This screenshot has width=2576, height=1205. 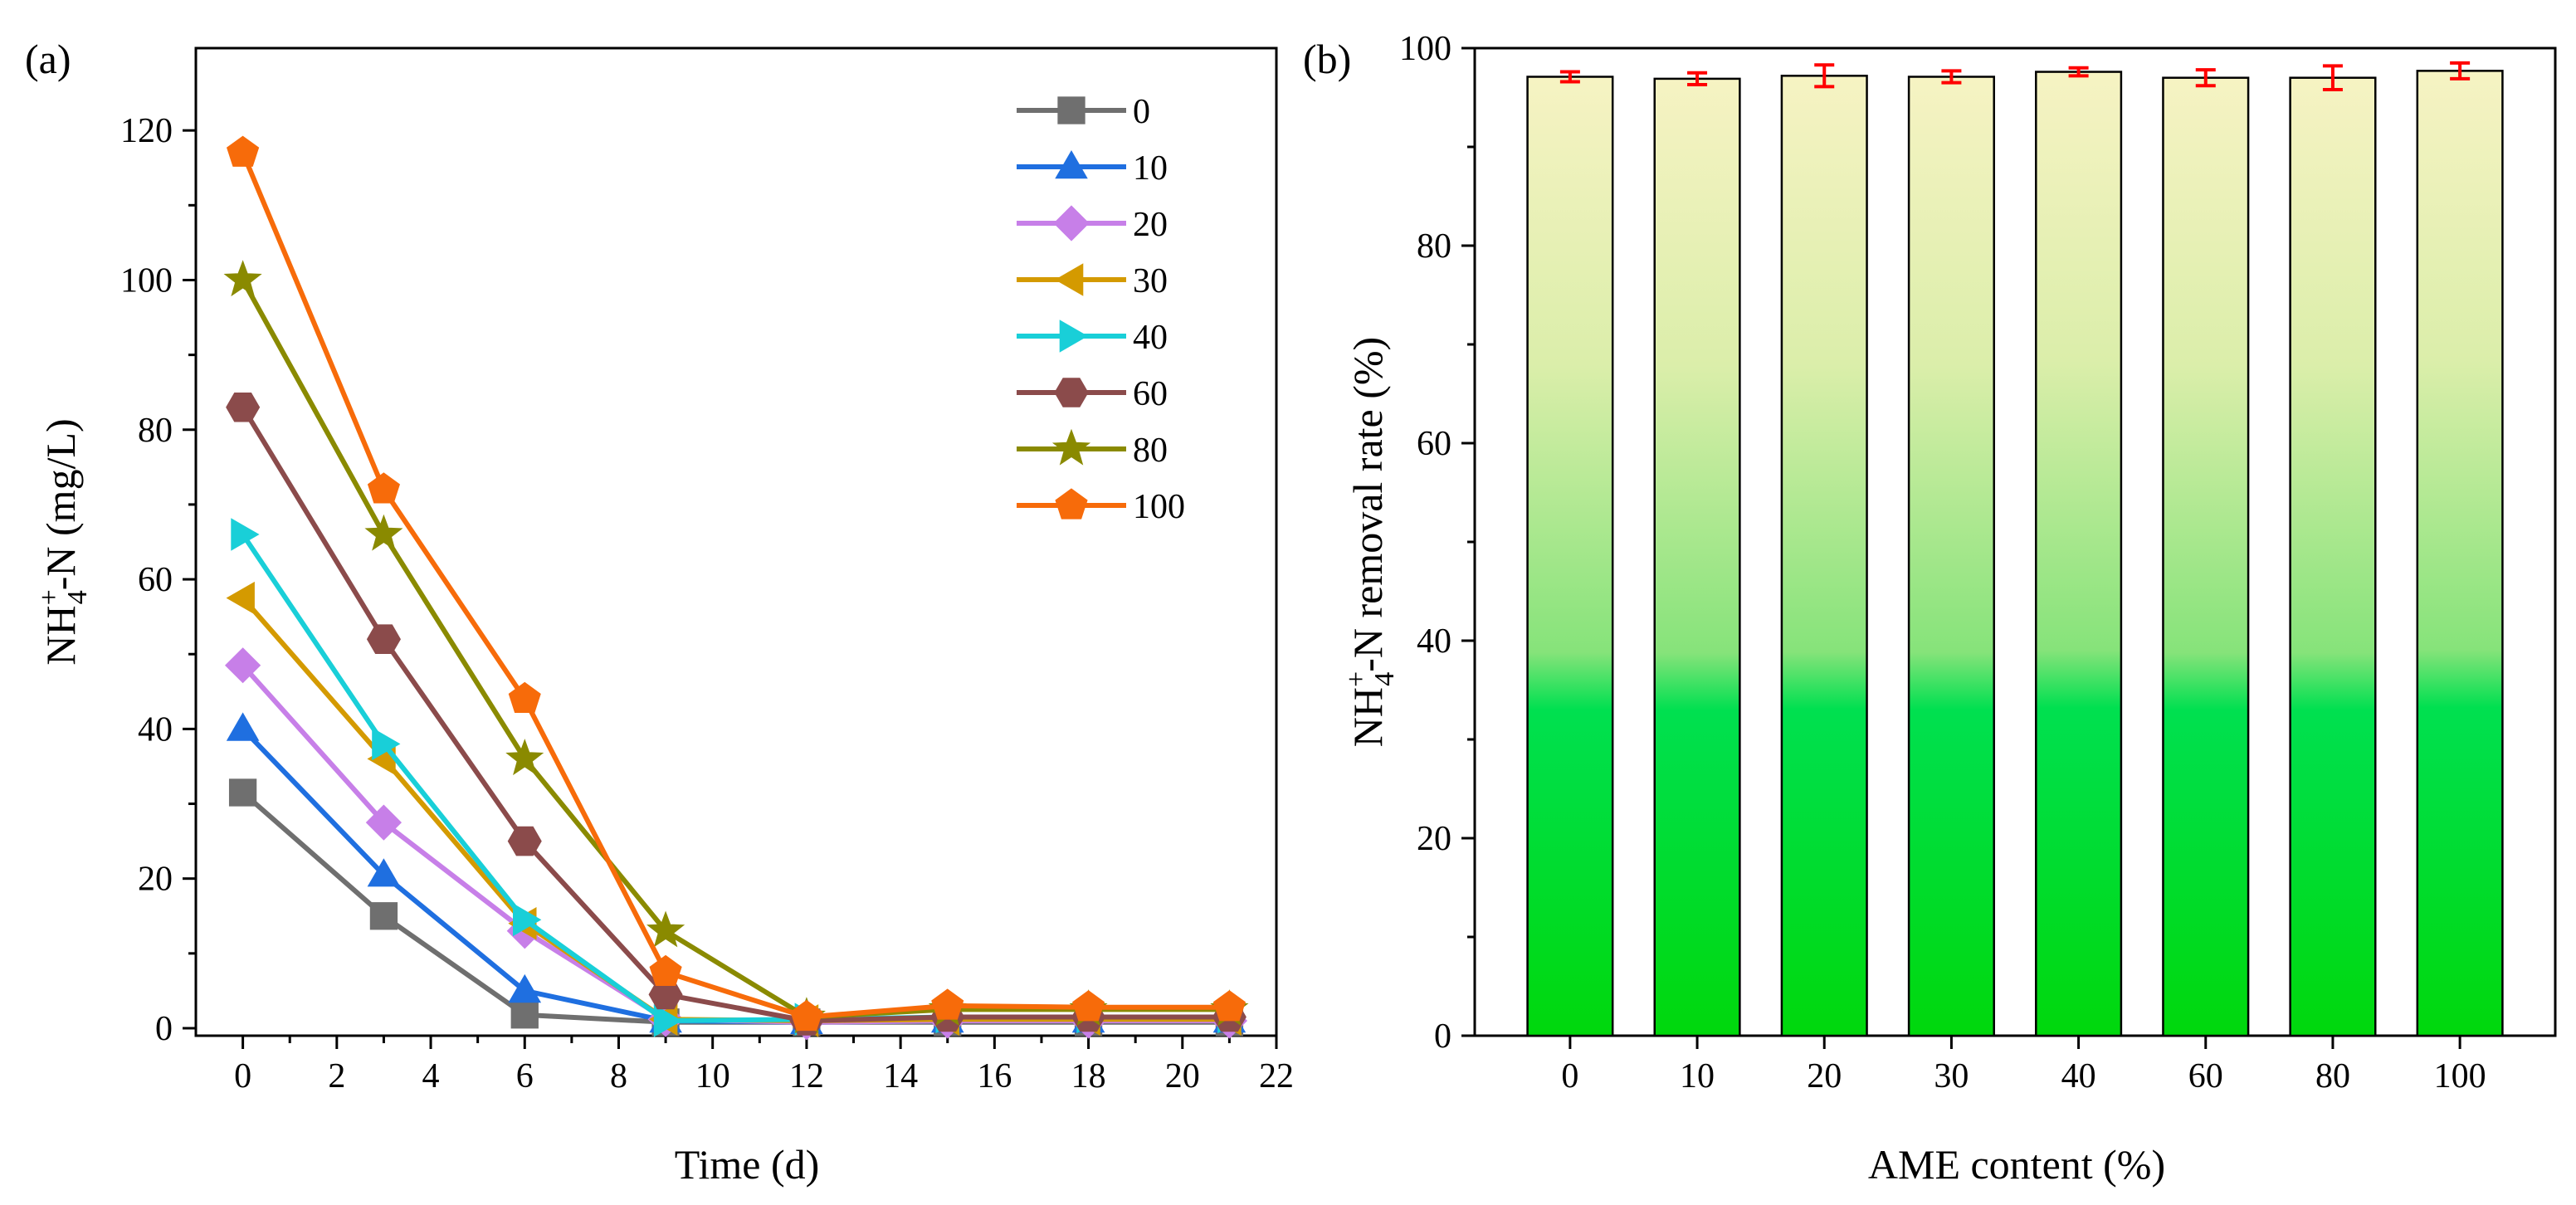 What do you see at coordinates (1150, 394) in the screenshot?
I see `legend-label: 60` at bounding box center [1150, 394].